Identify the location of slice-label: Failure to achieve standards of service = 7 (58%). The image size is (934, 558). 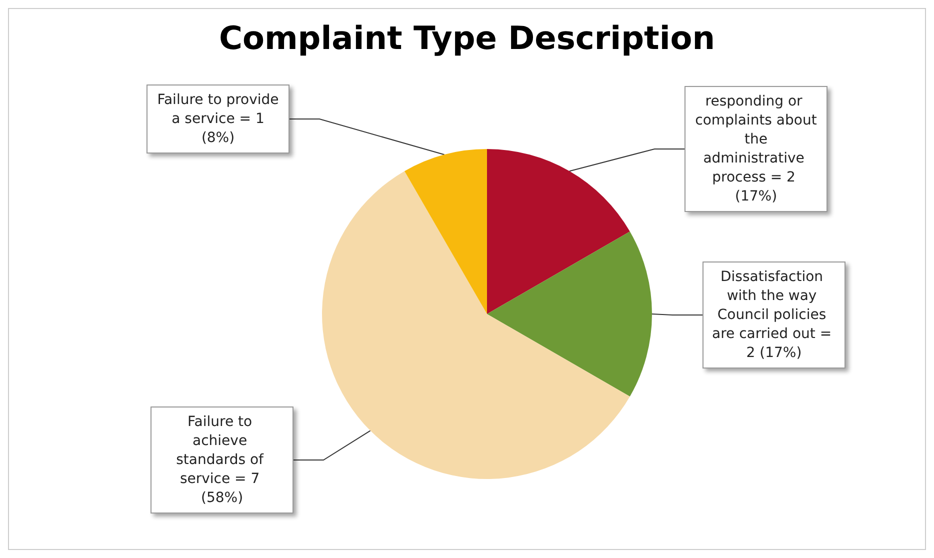
(222, 460).